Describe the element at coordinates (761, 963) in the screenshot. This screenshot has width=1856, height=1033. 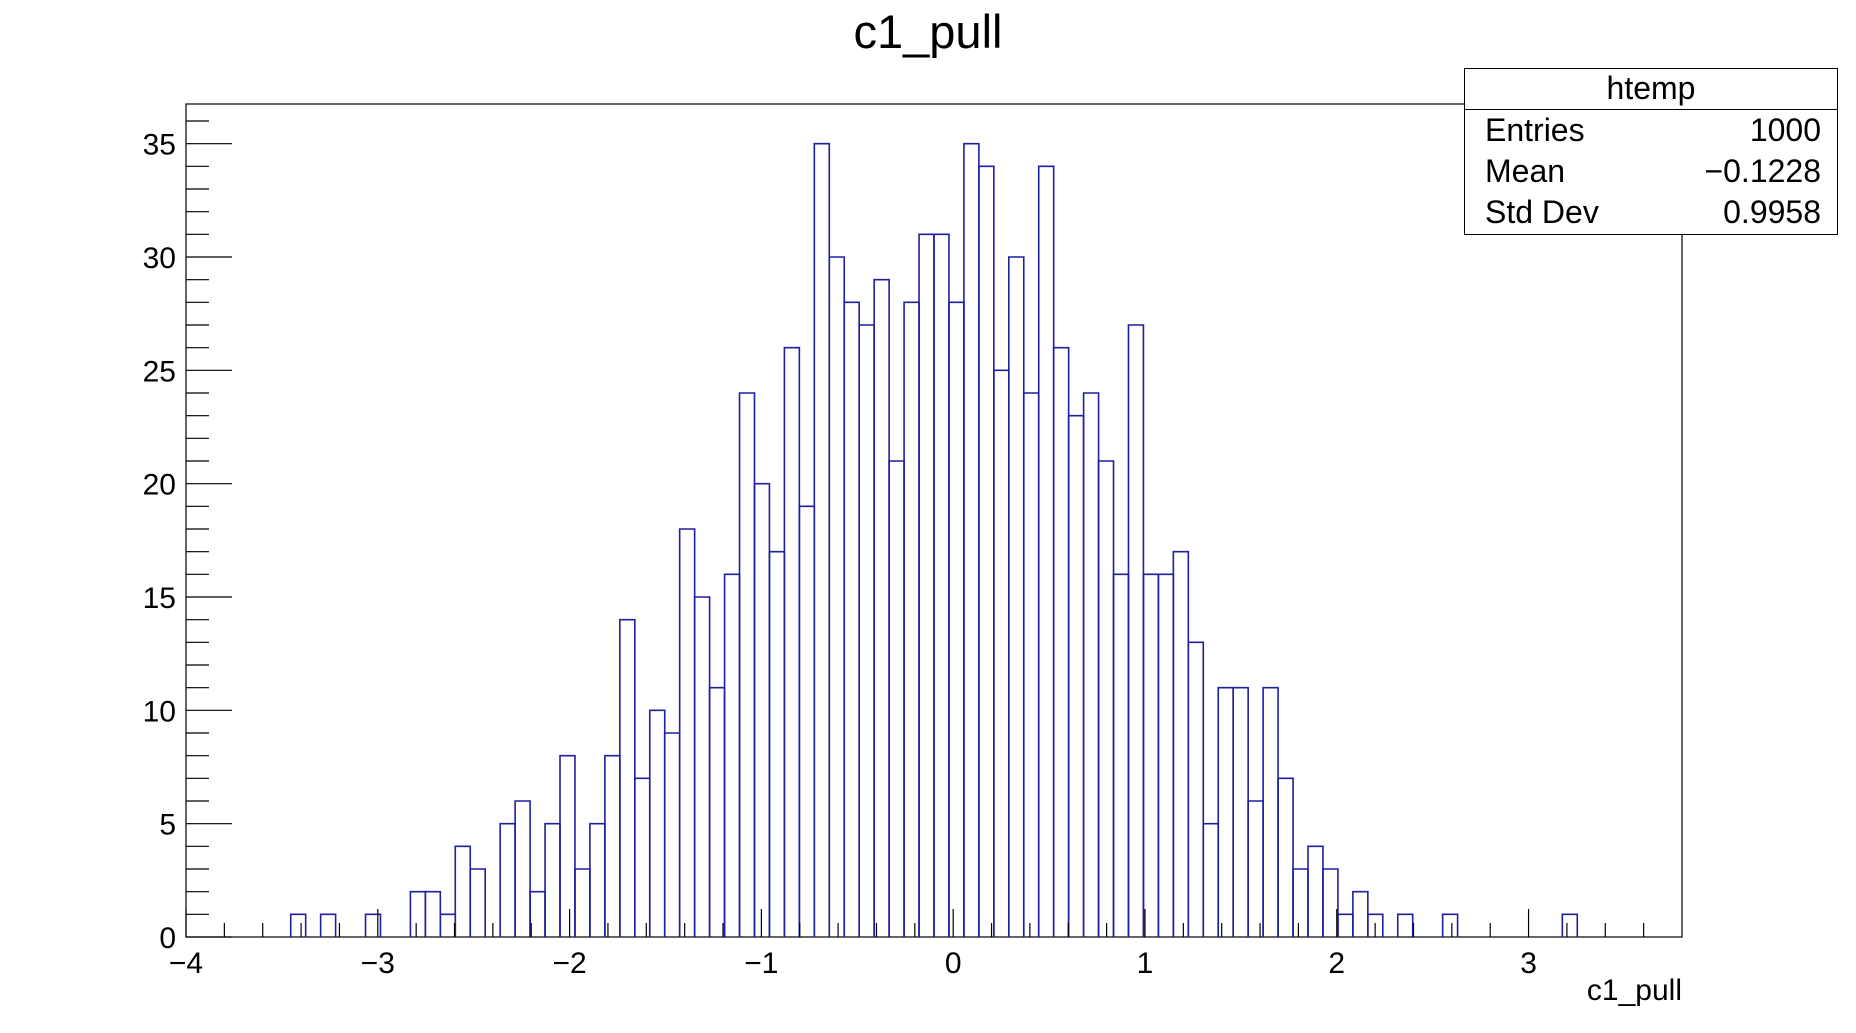
I see `x-tick-label: −1` at that location.